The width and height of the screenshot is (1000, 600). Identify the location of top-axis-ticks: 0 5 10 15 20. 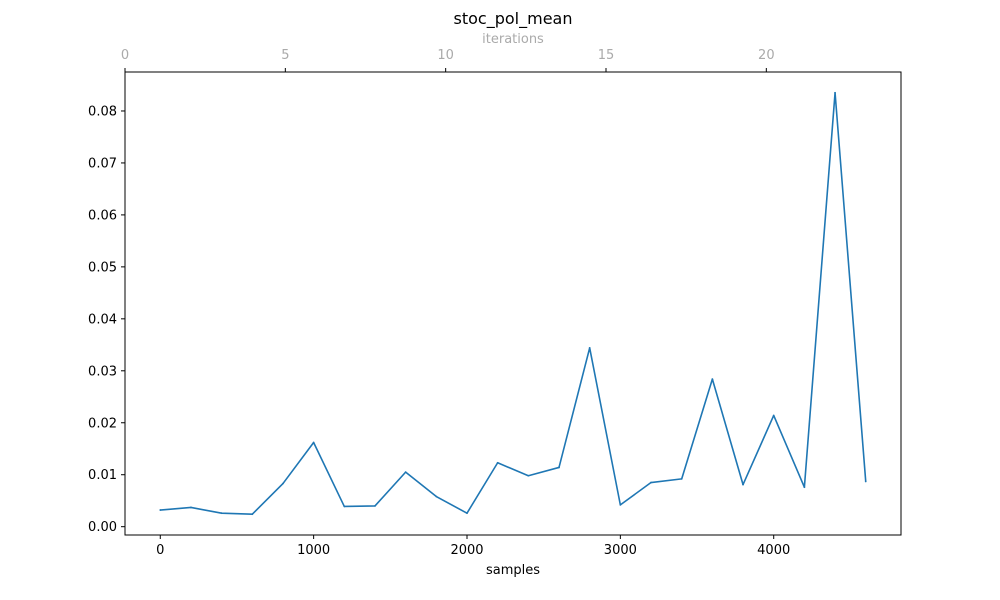
(448, 60).